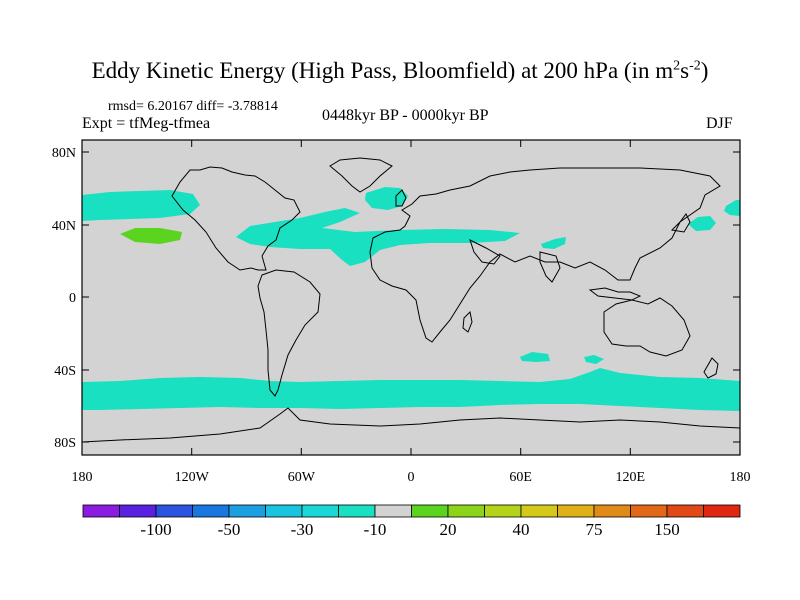 The width and height of the screenshot is (800, 600). I want to click on colorbar-label: 75, so click(594, 529).